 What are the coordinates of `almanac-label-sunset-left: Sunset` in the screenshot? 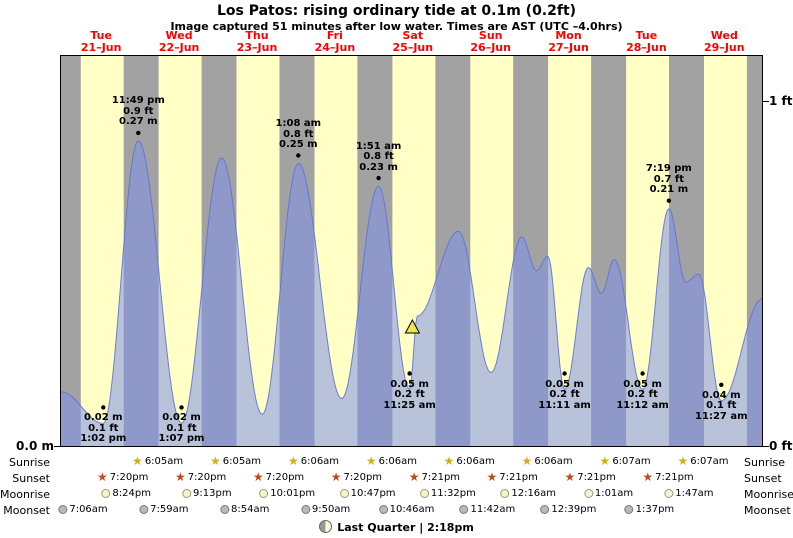 It's located at (31, 478).